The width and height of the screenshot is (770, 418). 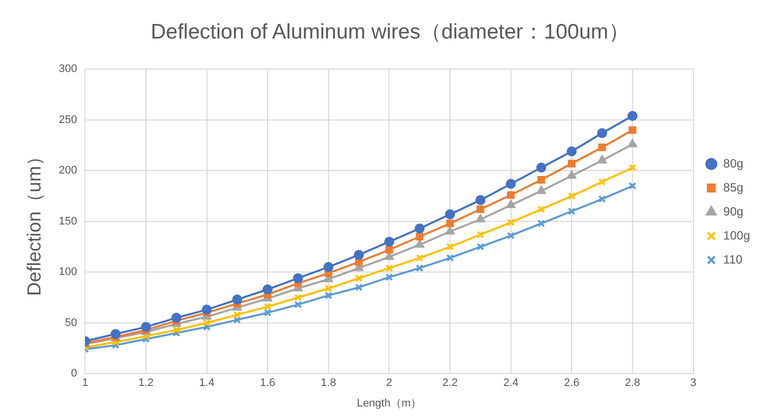 I want to click on x-tick-label: 3, so click(x=693, y=383).